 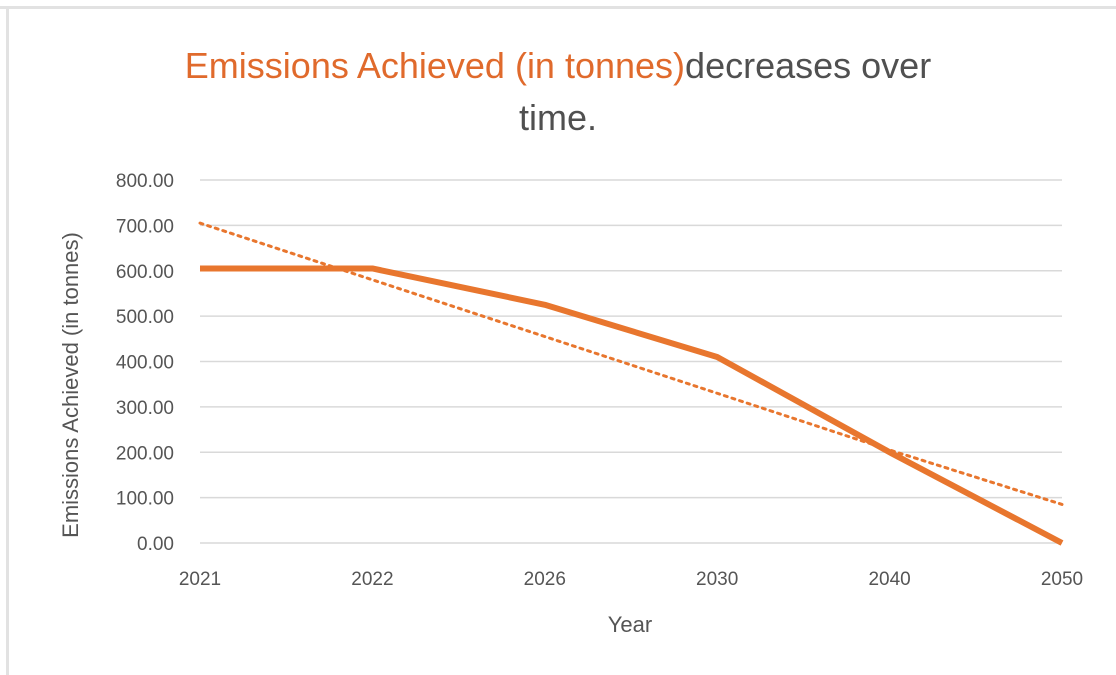 What do you see at coordinates (7, 340) in the screenshot?
I see `frame-left-border` at bounding box center [7, 340].